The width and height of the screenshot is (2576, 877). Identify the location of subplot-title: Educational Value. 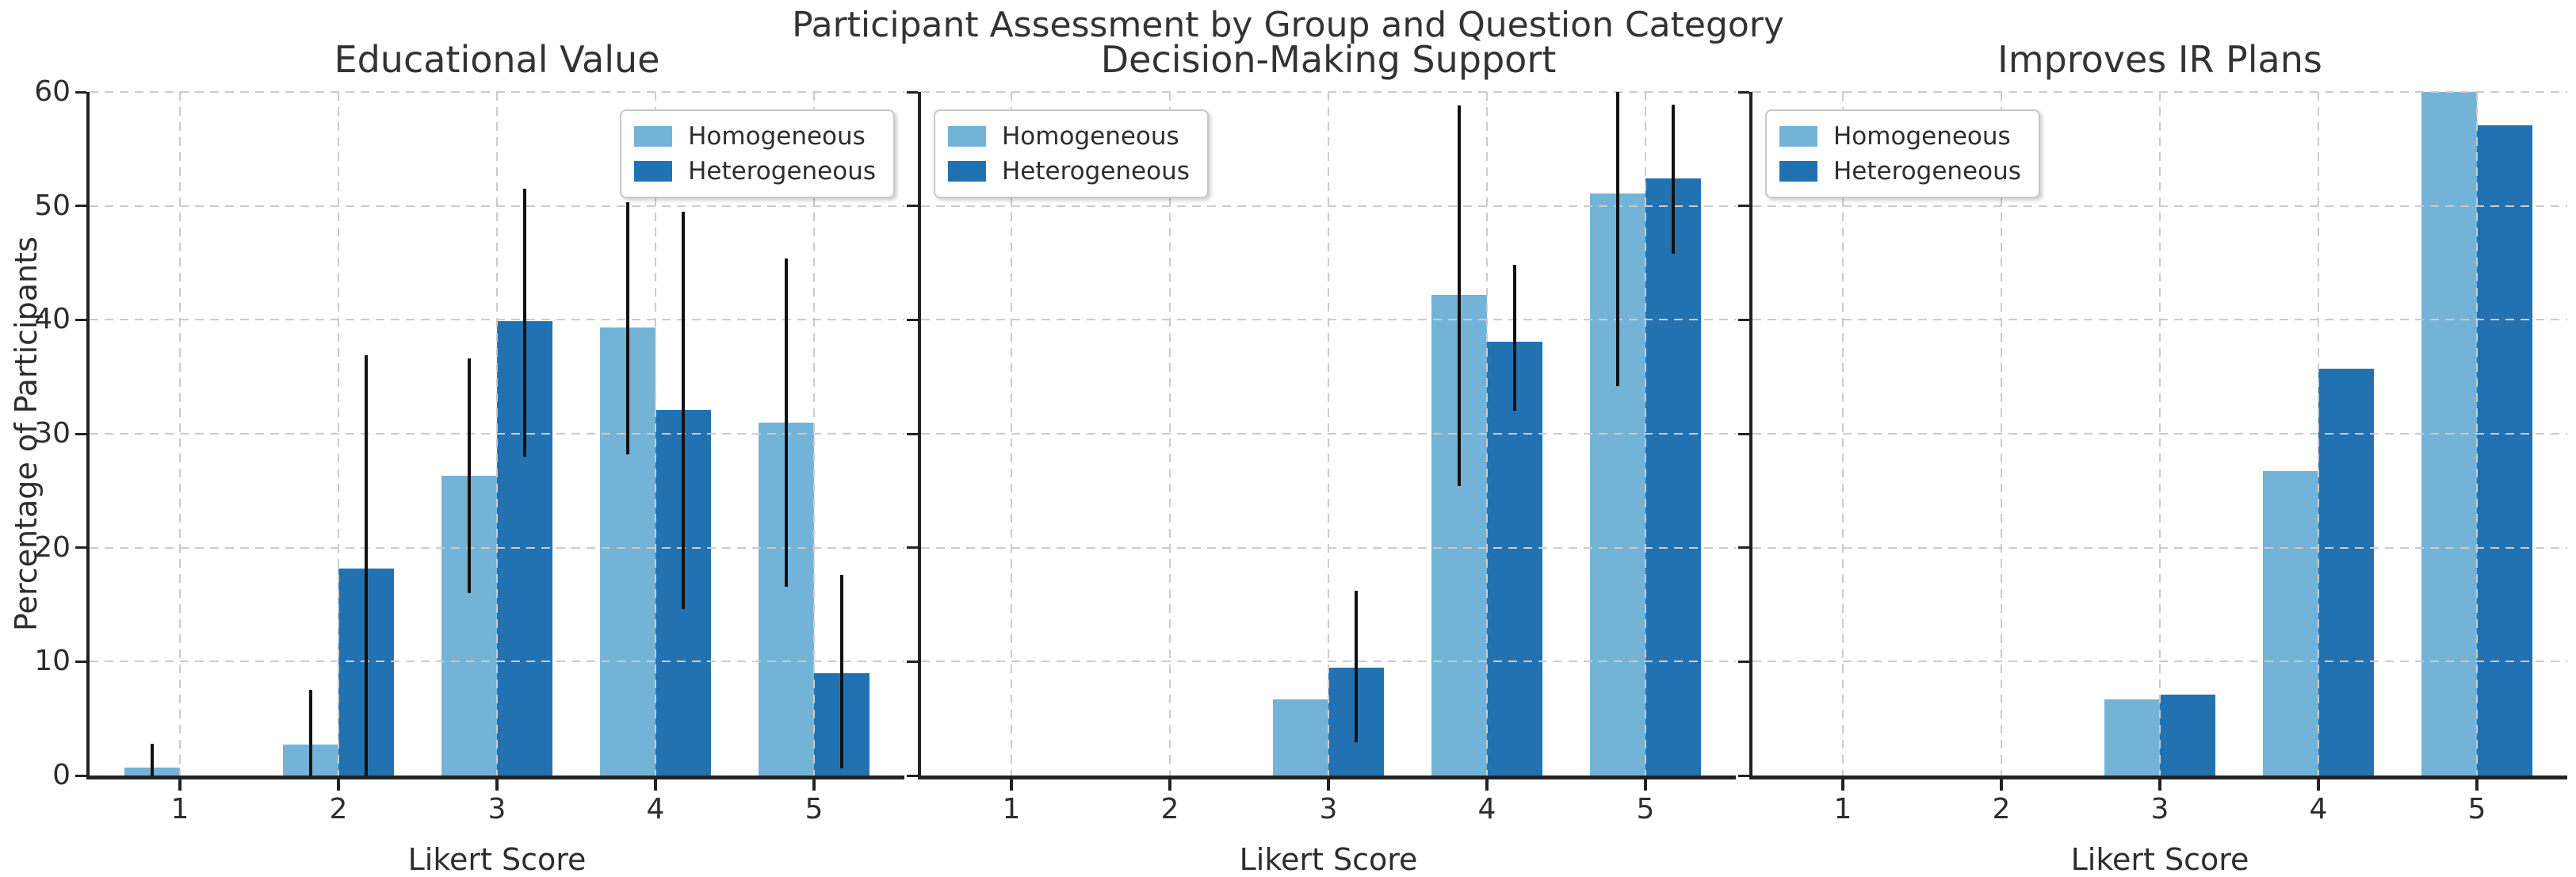
(497, 59).